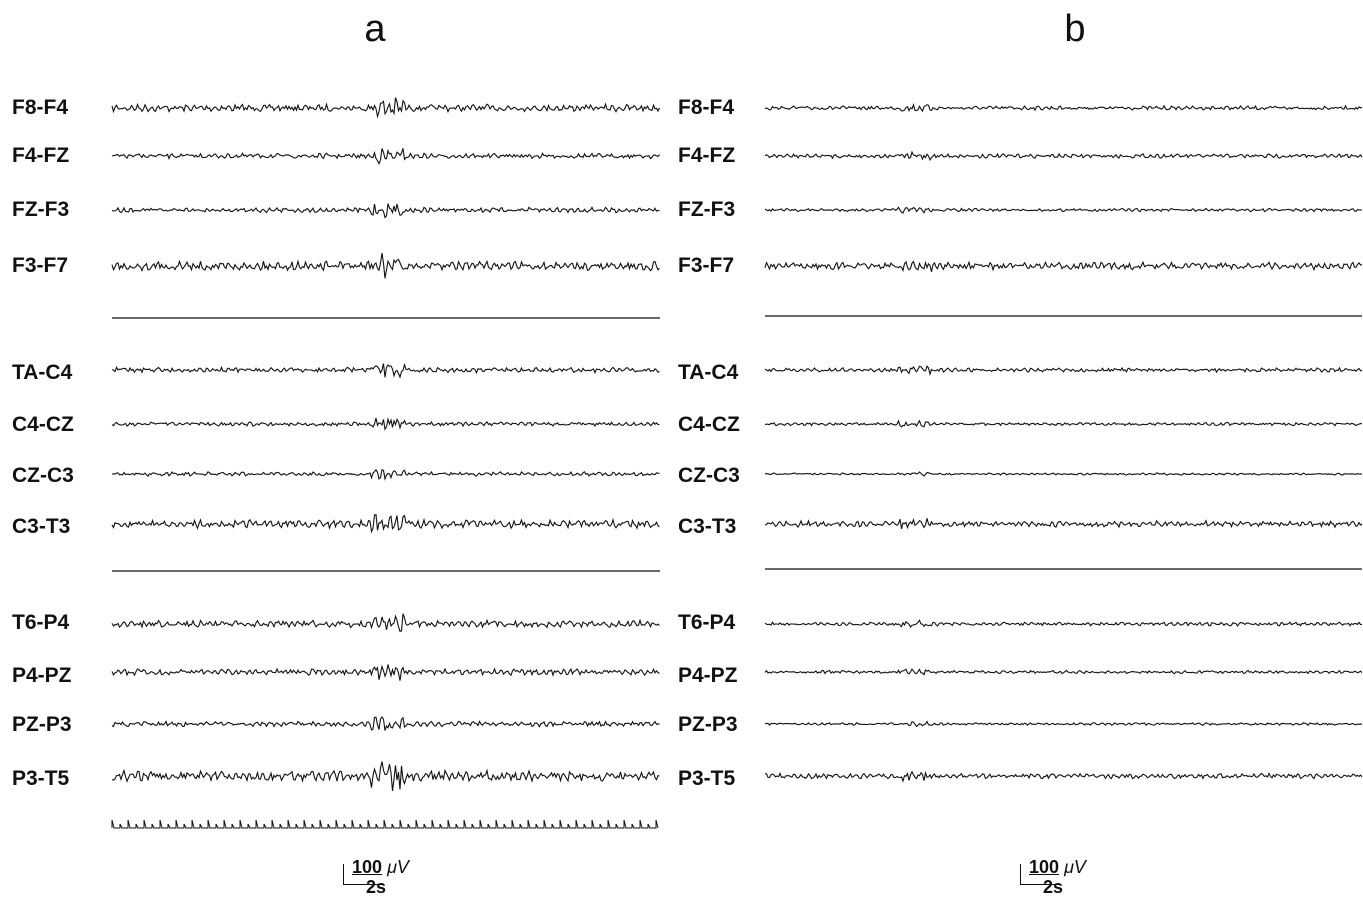 The width and height of the screenshot is (1363, 907). What do you see at coordinates (707, 526) in the screenshot?
I see `channel-label-b-c3-t3: C3-T3` at bounding box center [707, 526].